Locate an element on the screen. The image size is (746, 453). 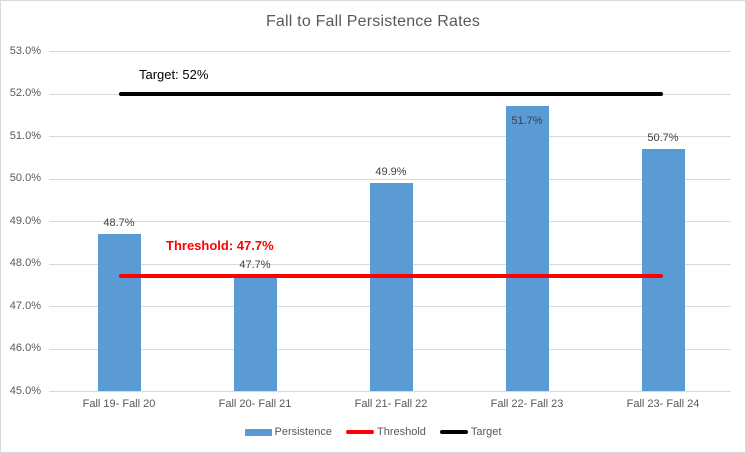
bar-data-label: 47.7% is located at coordinates (255, 265).